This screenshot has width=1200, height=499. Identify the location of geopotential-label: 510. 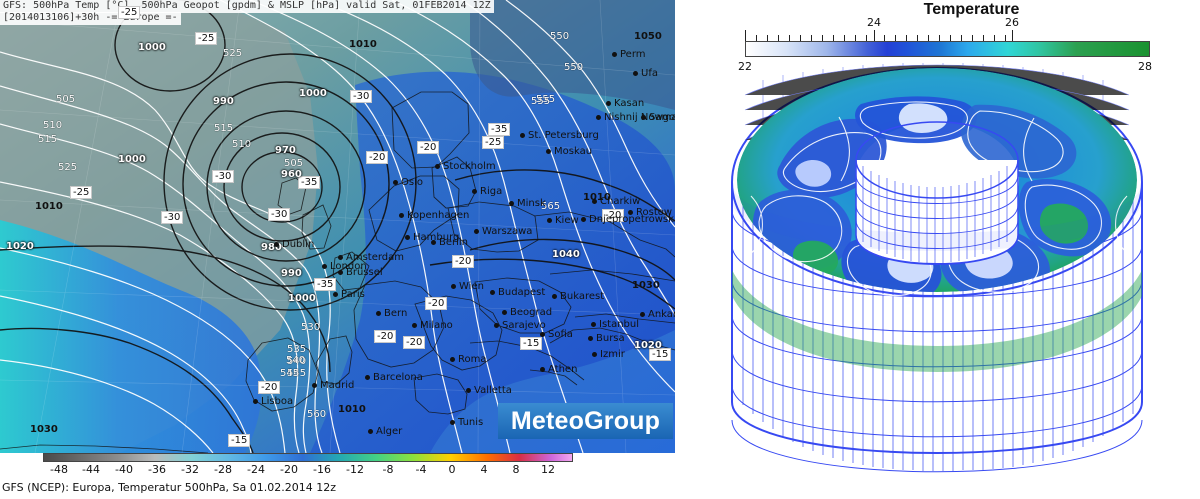
(242, 144).